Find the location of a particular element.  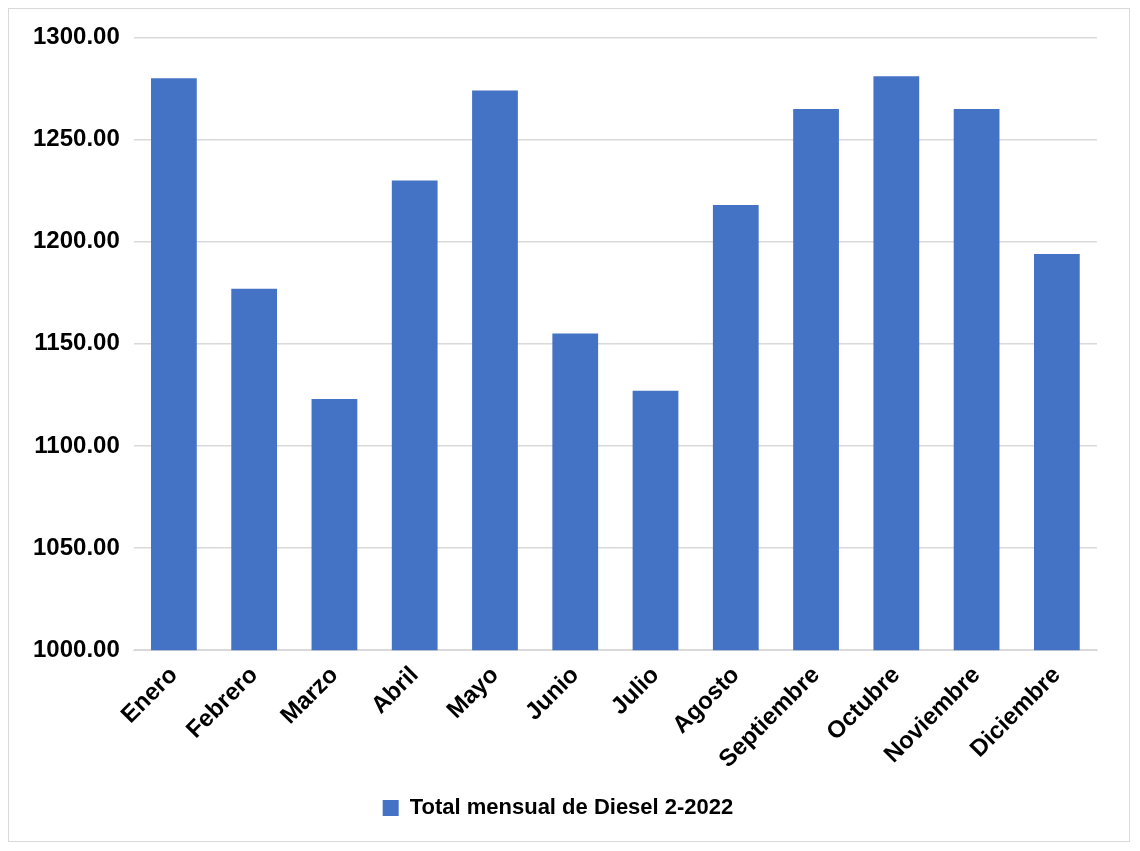

y-tick-label: 1150.00 is located at coordinates (77, 342).